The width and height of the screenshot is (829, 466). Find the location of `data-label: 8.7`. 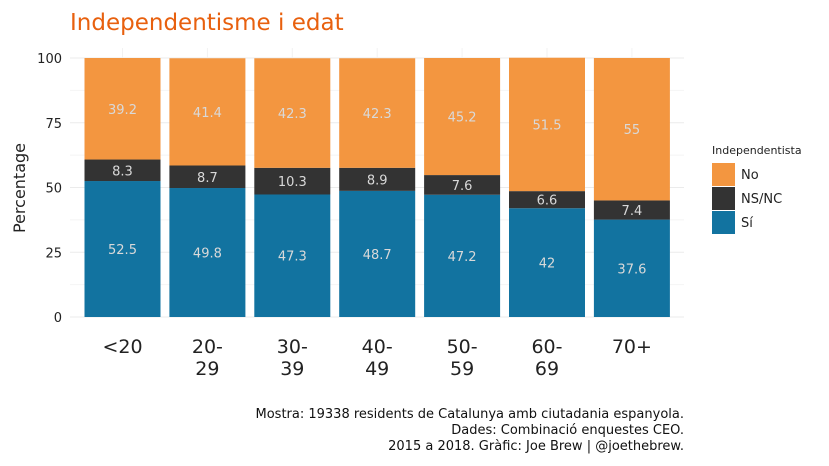

data-label: 8.7 is located at coordinates (207, 178).